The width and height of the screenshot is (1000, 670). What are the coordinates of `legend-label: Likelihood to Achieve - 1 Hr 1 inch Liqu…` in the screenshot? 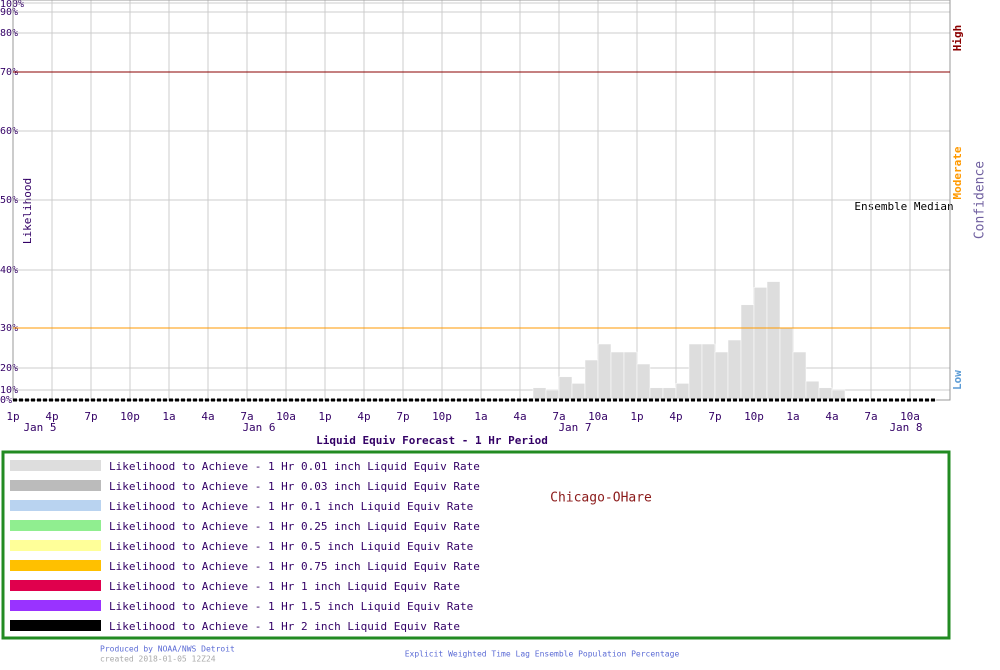 It's located at (284, 586).